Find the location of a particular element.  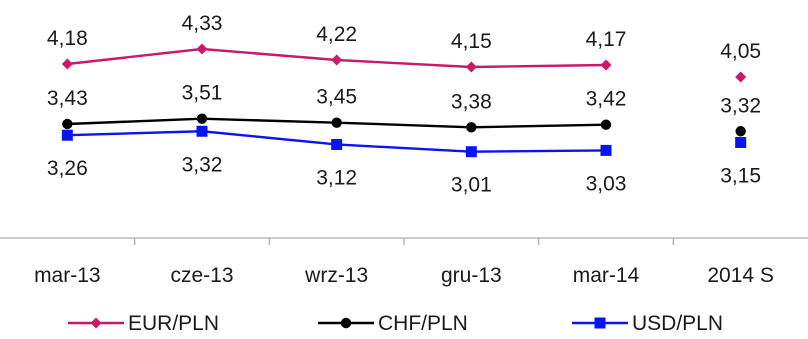

data-label: 3,45 is located at coordinates (336, 97).